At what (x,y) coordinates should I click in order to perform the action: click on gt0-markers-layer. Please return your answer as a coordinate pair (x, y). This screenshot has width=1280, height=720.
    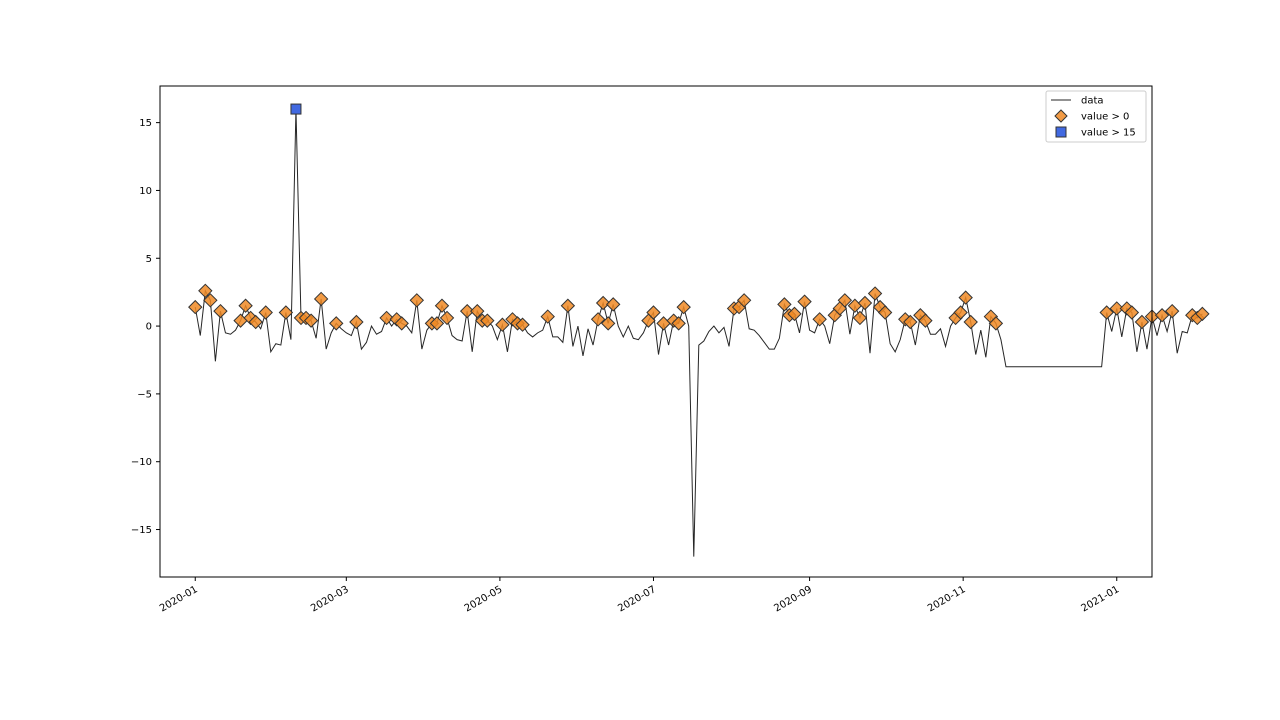
    Looking at the image, I should click on (699, 307).